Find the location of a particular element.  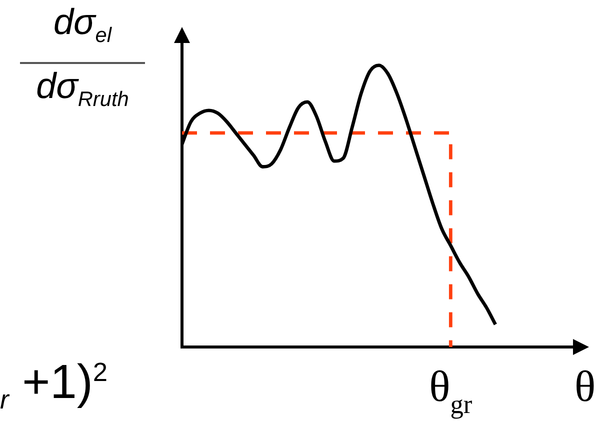

x-tick-label: θ is located at coordinates (585, 387).